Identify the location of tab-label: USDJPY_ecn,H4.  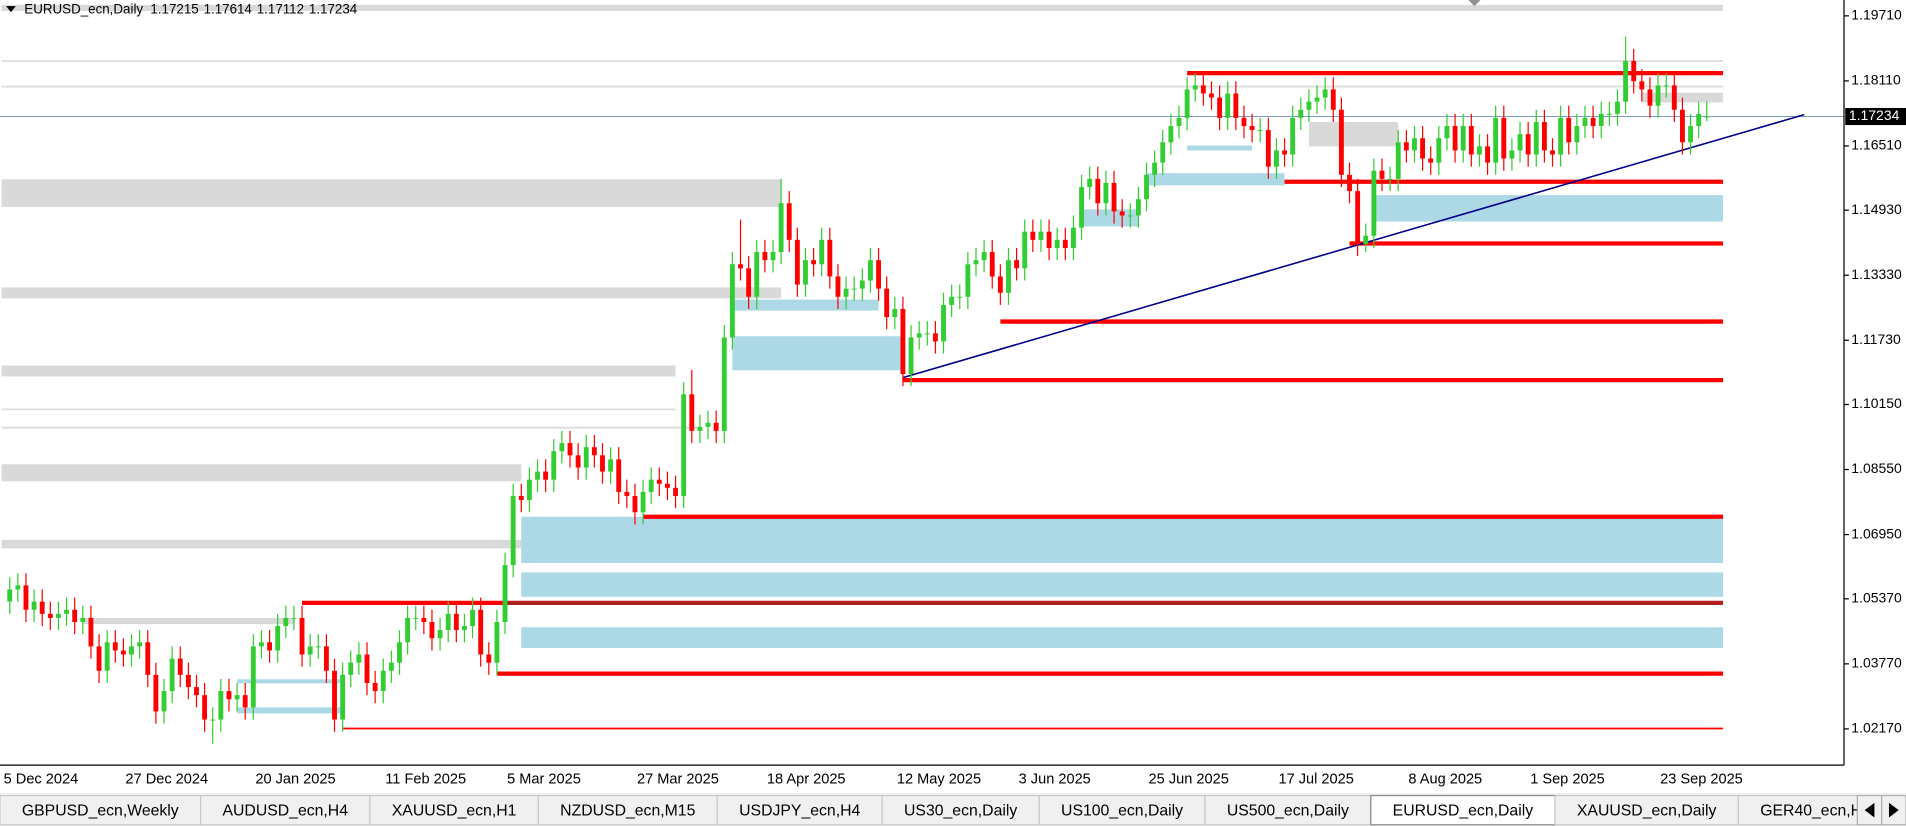
(799, 811).